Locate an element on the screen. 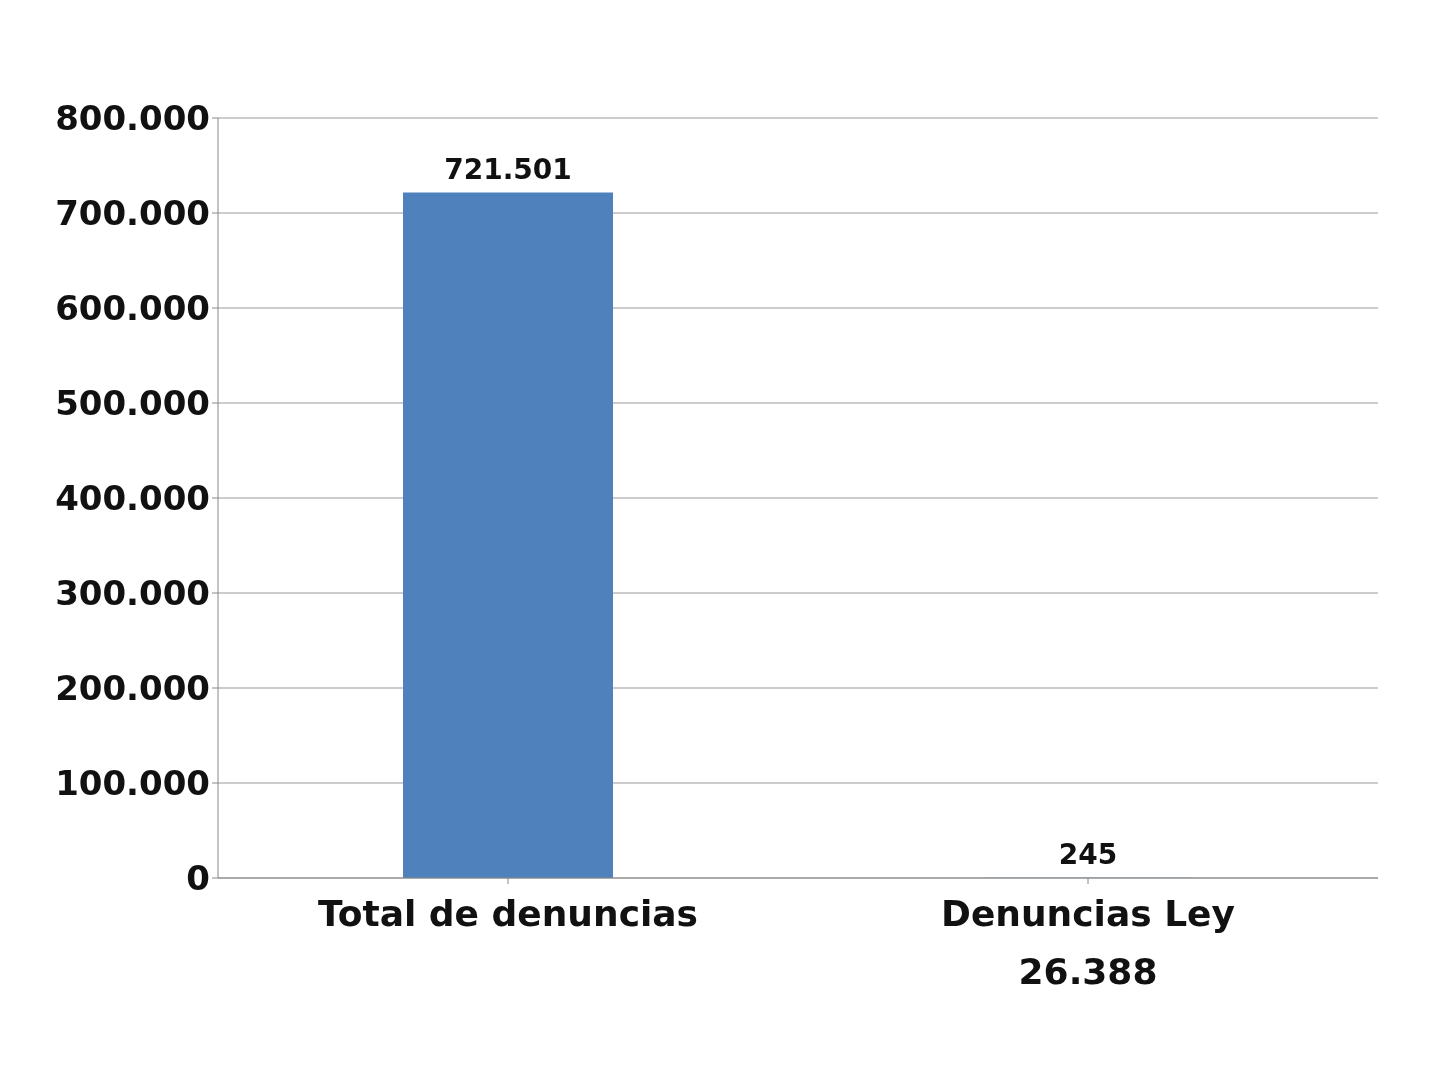 This screenshot has height=1084, width=1451. y-tick-label: 100.000 is located at coordinates (132, 783).